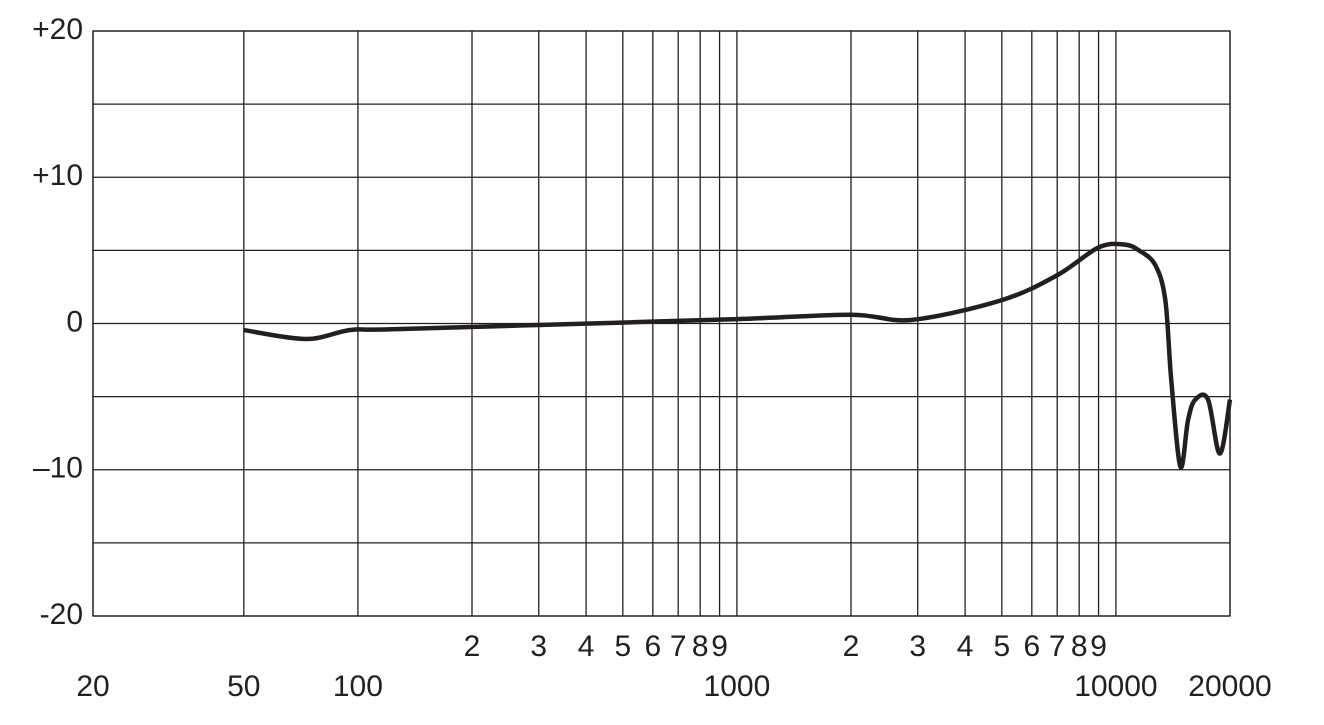 The width and height of the screenshot is (1324, 725). Describe the element at coordinates (57, 175) in the screenshot. I see `y-tick-label: +10` at that location.